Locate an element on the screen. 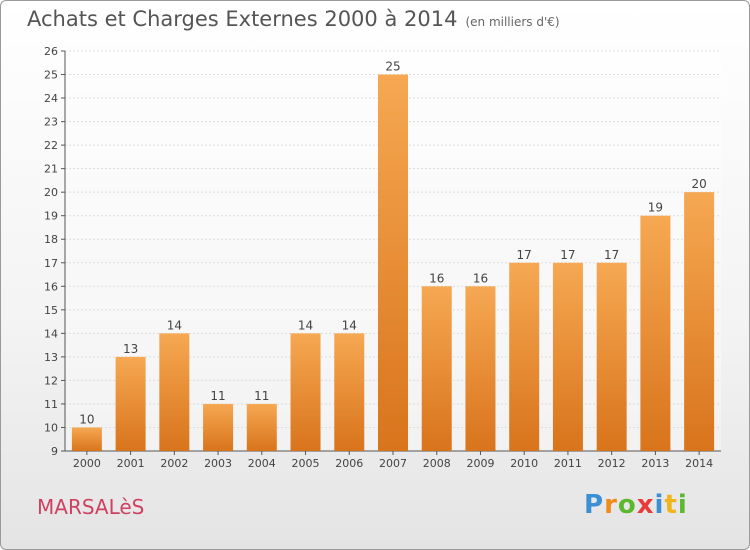  y-tick-label: 21 is located at coordinates (51, 169).